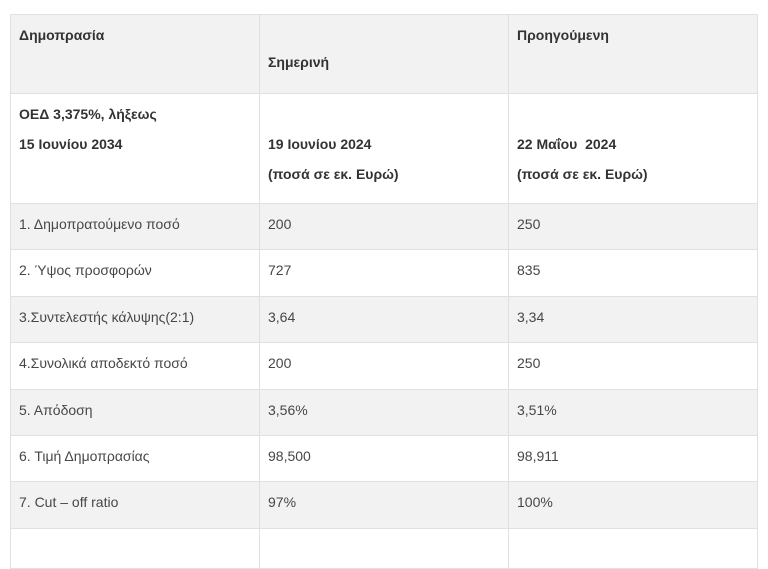 The width and height of the screenshot is (768, 569). What do you see at coordinates (633, 273) in the screenshot?
I see `previous-value-cell: 835` at bounding box center [633, 273].